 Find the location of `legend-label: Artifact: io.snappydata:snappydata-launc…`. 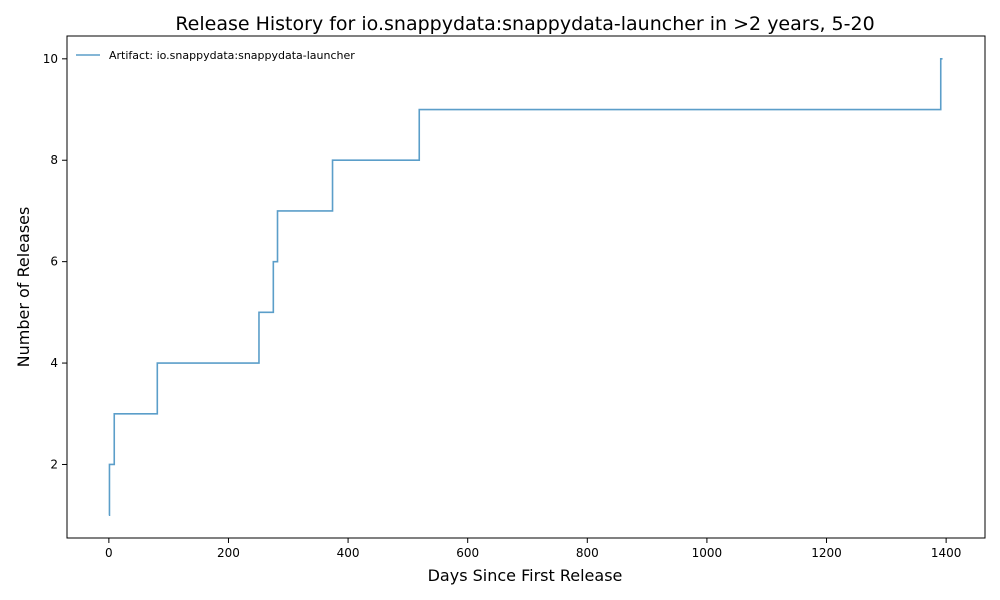

legend-label: Artifact: io.snappydata:snappydata-launc… is located at coordinates (232, 55).